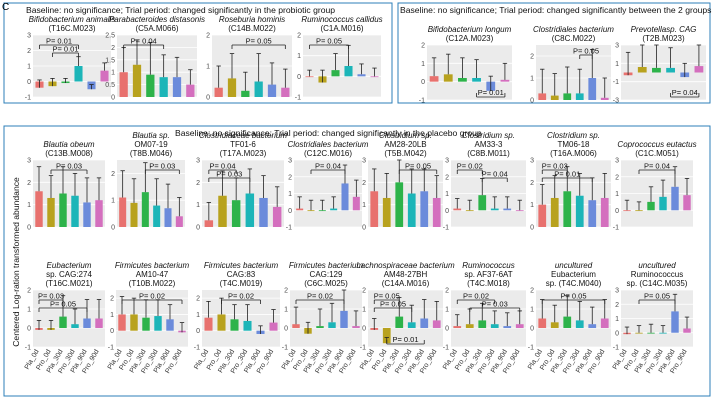  I want to click on panel-title-line: AM10-47, so click(152, 274).